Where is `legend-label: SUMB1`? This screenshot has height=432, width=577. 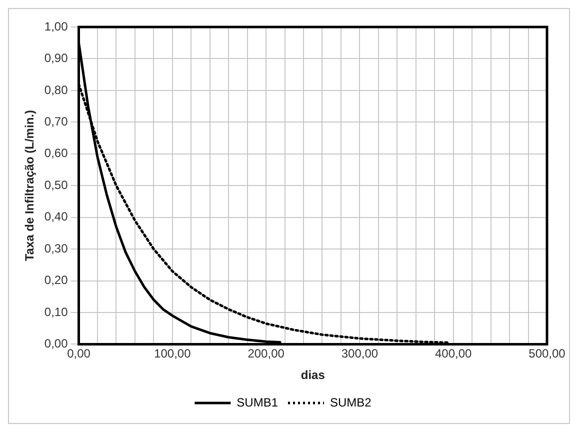 legend-label: SUMB1 is located at coordinates (257, 402).